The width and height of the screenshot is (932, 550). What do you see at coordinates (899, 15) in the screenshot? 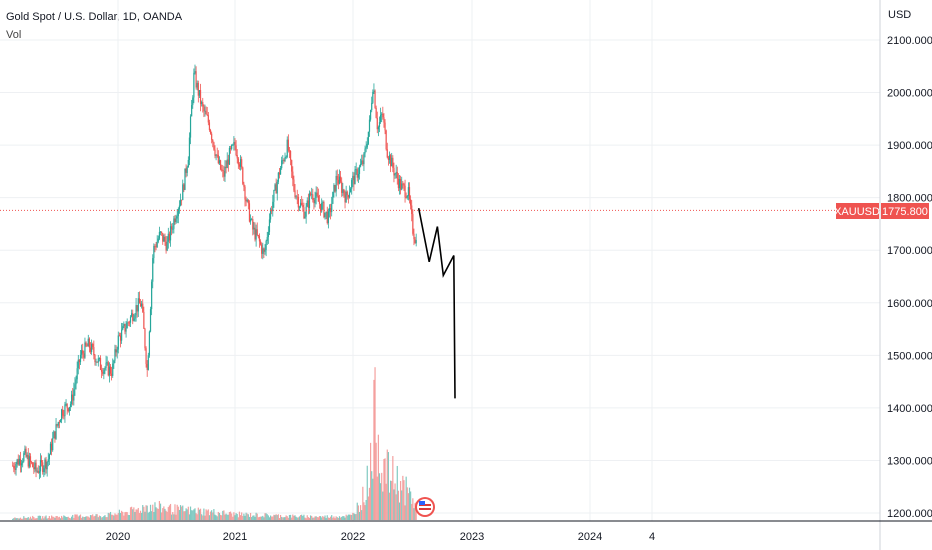
I see `currency-label: USD` at bounding box center [899, 15].